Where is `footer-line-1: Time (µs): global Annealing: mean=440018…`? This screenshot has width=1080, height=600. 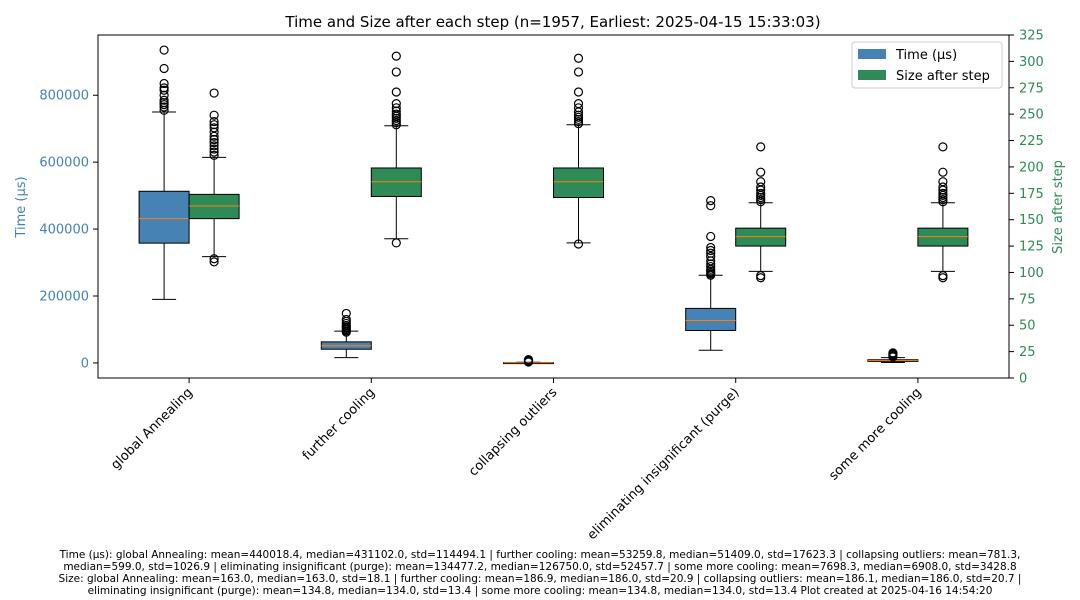 footer-line-1: Time (µs): global Annealing: mean=440018… is located at coordinates (540, 555).